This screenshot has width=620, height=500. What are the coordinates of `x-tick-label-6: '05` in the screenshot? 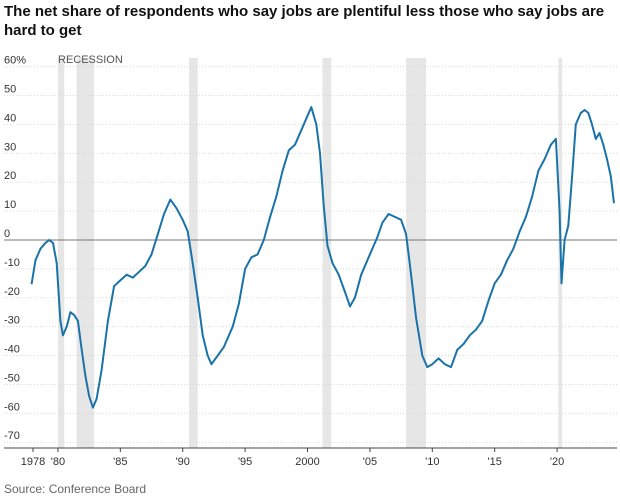 It's located at (370, 462).